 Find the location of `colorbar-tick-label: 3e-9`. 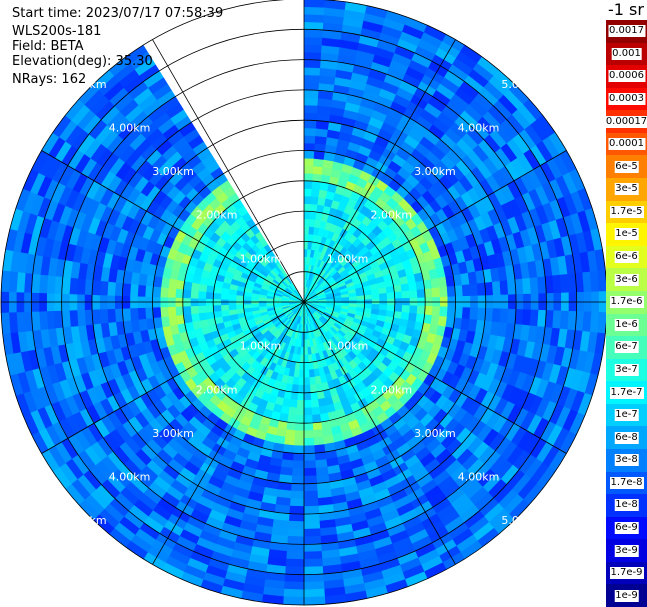

colorbar-tick-label: 3e-9 is located at coordinates (626, 550).